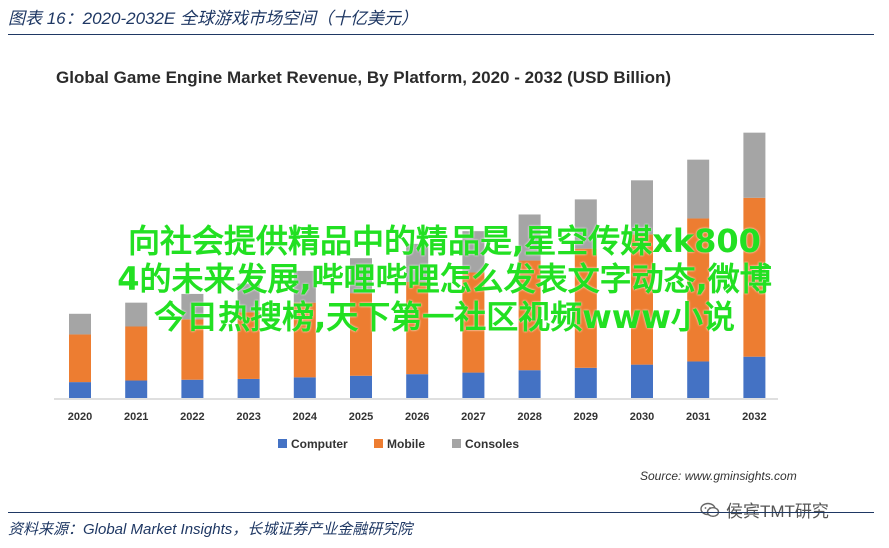 This screenshot has height=548, width=889. What do you see at coordinates (210, 529) in the screenshot?
I see `footer-source: 资料来源：Global Market Insights，长城证券产业金融研究院` at bounding box center [210, 529].